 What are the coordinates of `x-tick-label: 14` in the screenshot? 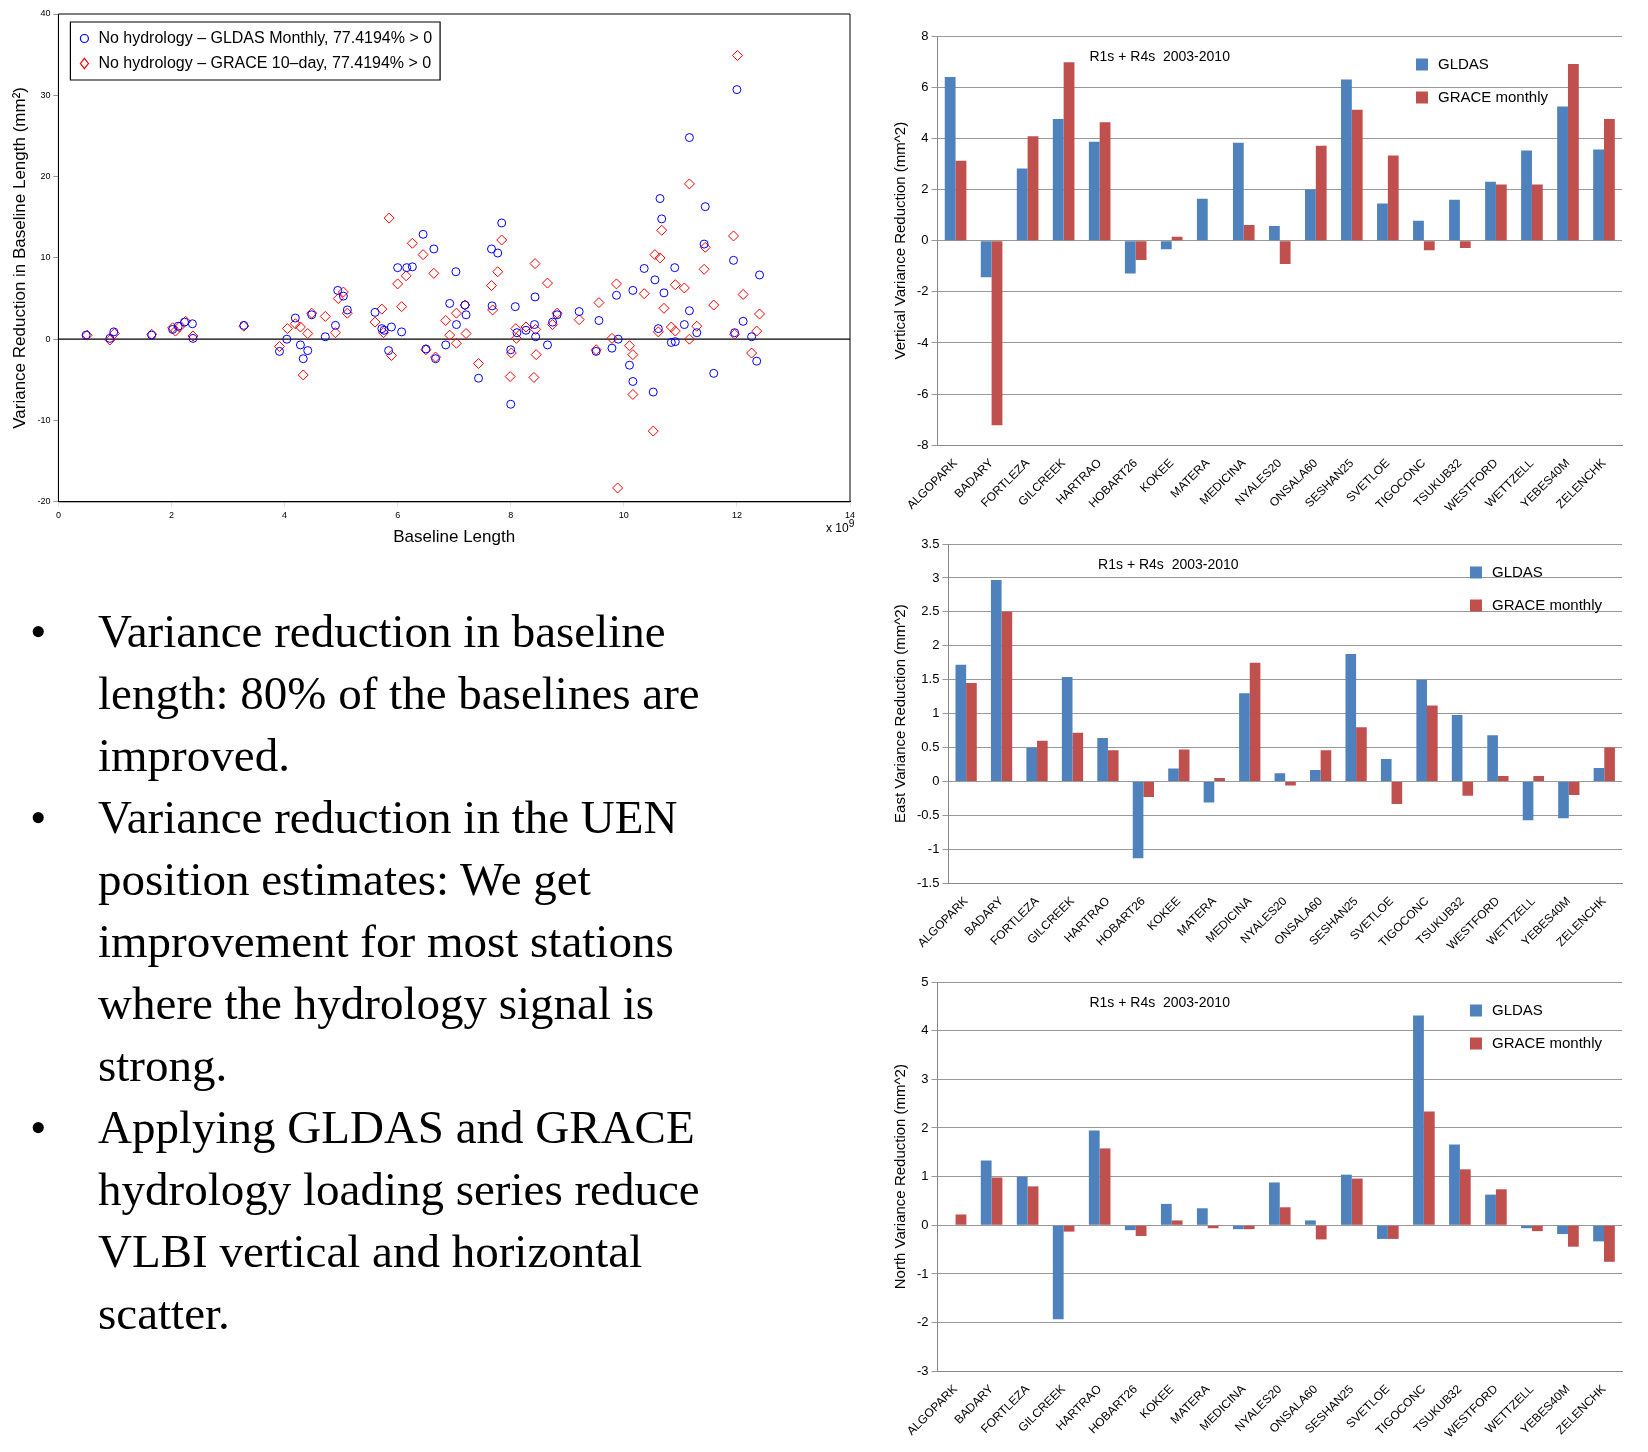 It's located at (850, 514).